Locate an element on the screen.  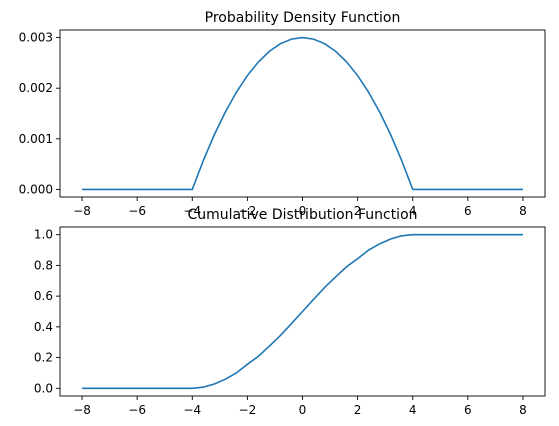
cdf-x-tick-label: 0 is located at coordinates (303, 410).